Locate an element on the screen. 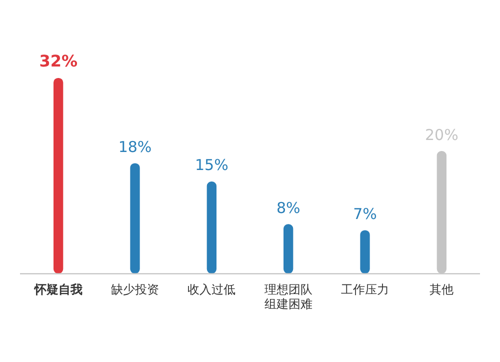 This screenshot has height=362, width=500. data-label: 8% is located at coordinates (288, 207).